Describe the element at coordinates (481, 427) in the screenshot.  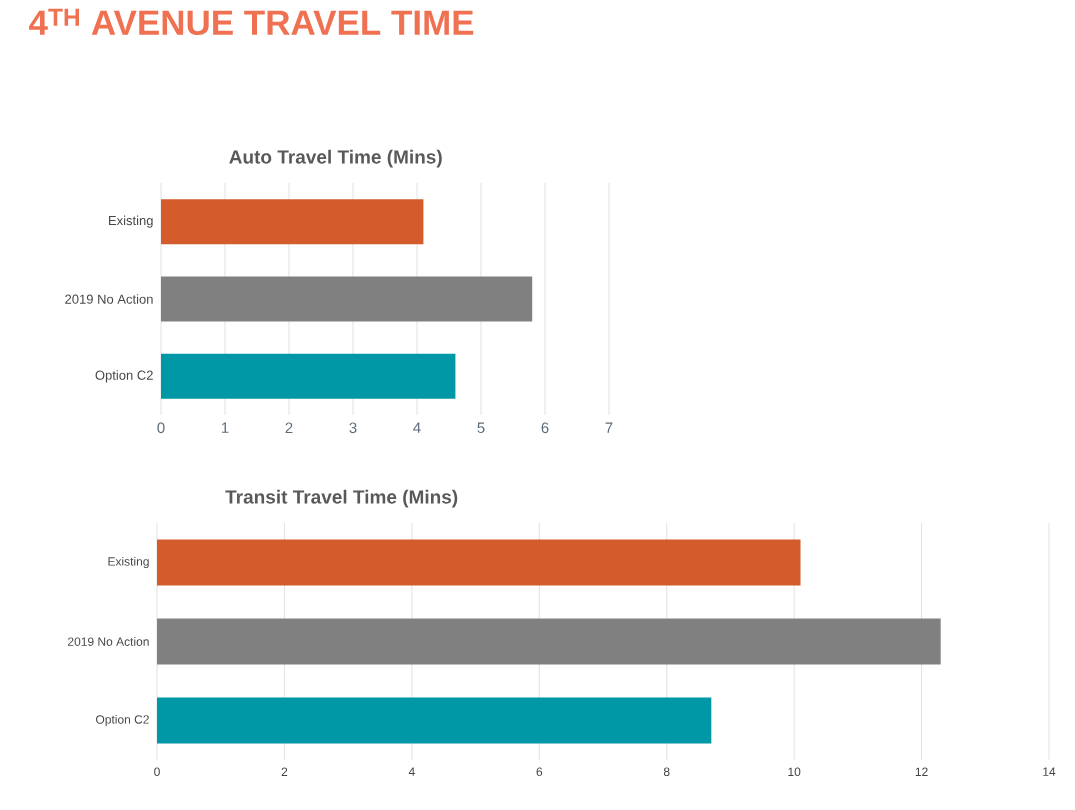
I see `x-tick-label: 5` at that location.